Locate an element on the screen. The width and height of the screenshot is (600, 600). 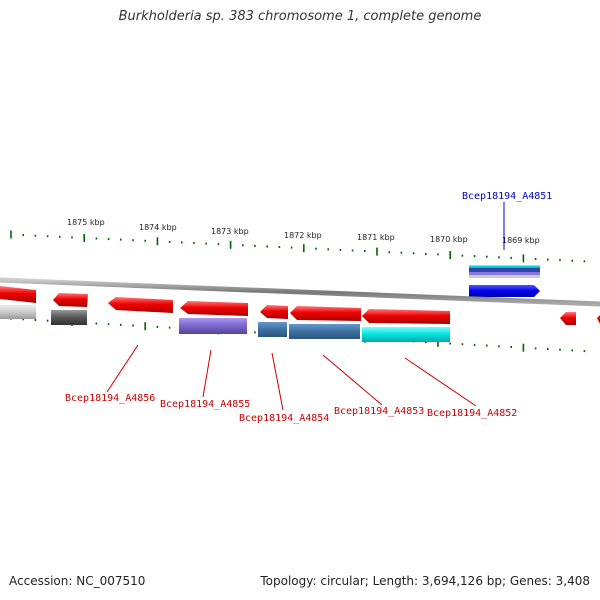
gene-arrow-bcep18194-a4855 is located at coordinates (140, 305).